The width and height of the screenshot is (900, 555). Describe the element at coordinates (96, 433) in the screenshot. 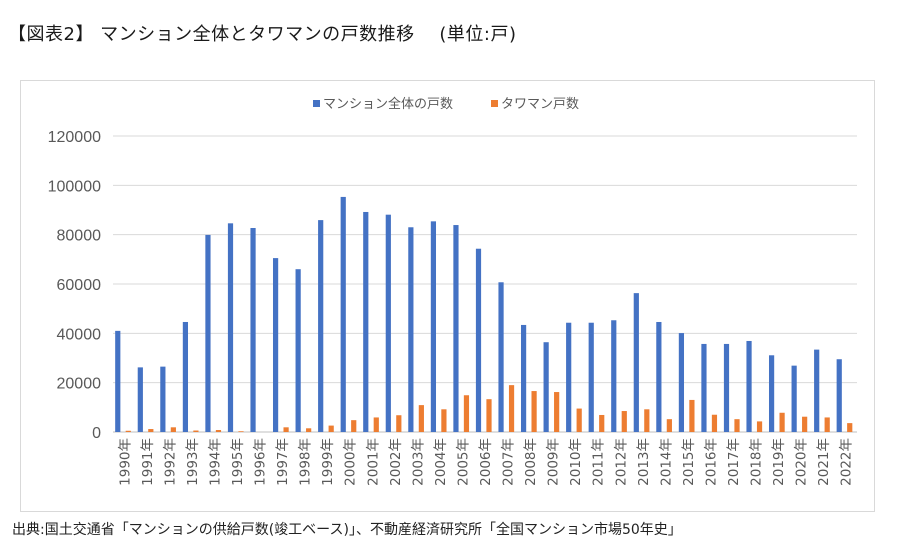

I see `y-tick-label: 0` at that location.